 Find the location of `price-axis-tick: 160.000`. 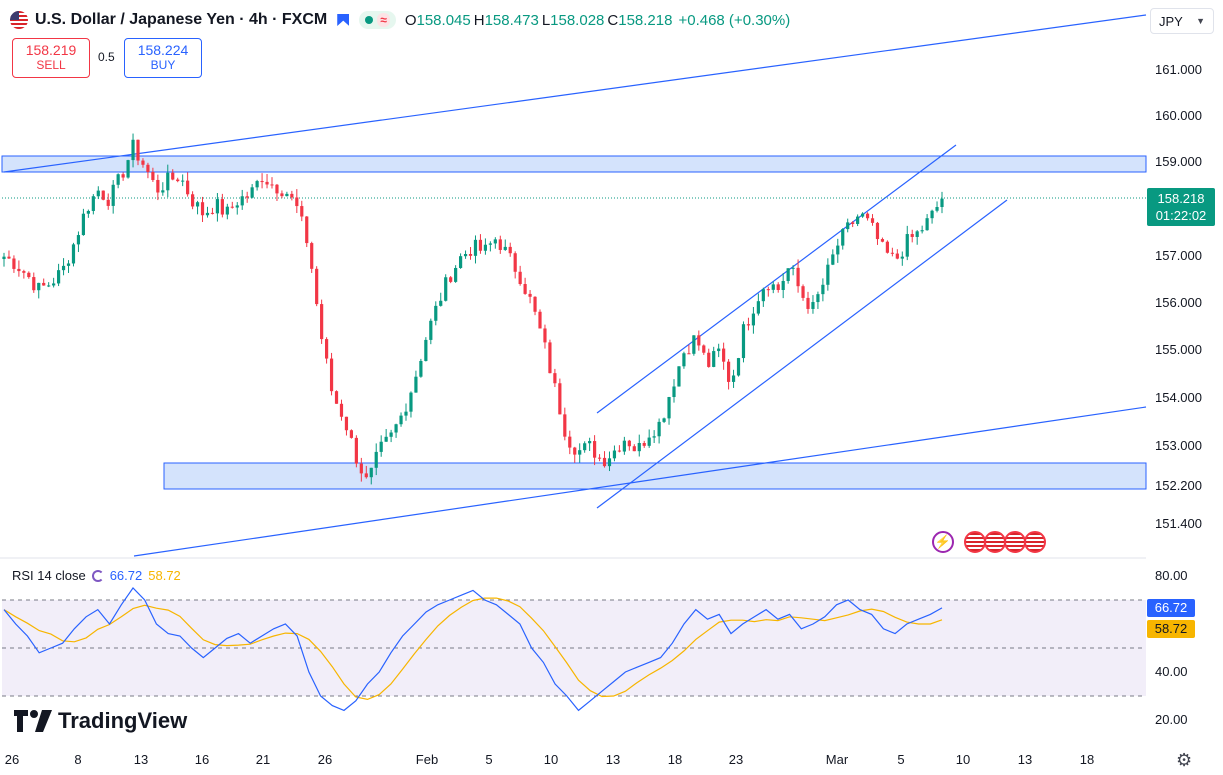

price-axis-tick: 160.000 is located at coordinates (1178, 115).